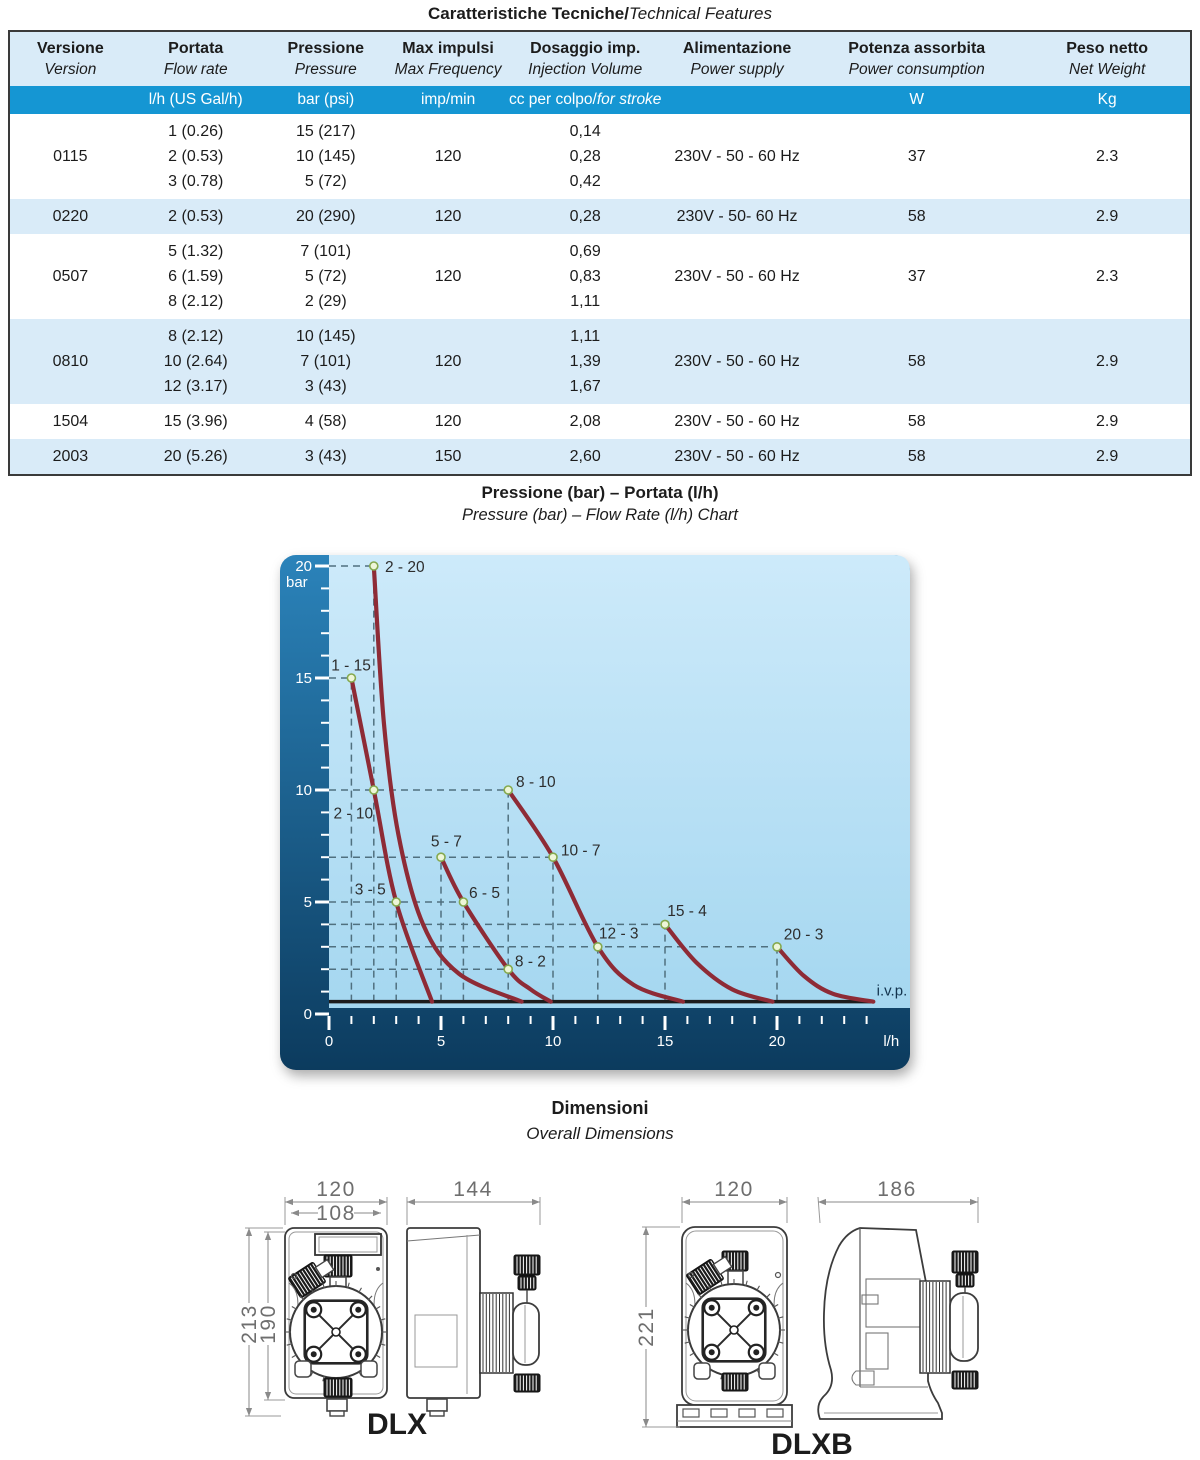  What do you see at coordinates (446, 842) in the screenshot?
I see `point-label: 5 - 7` at bounding box center [446, 842].